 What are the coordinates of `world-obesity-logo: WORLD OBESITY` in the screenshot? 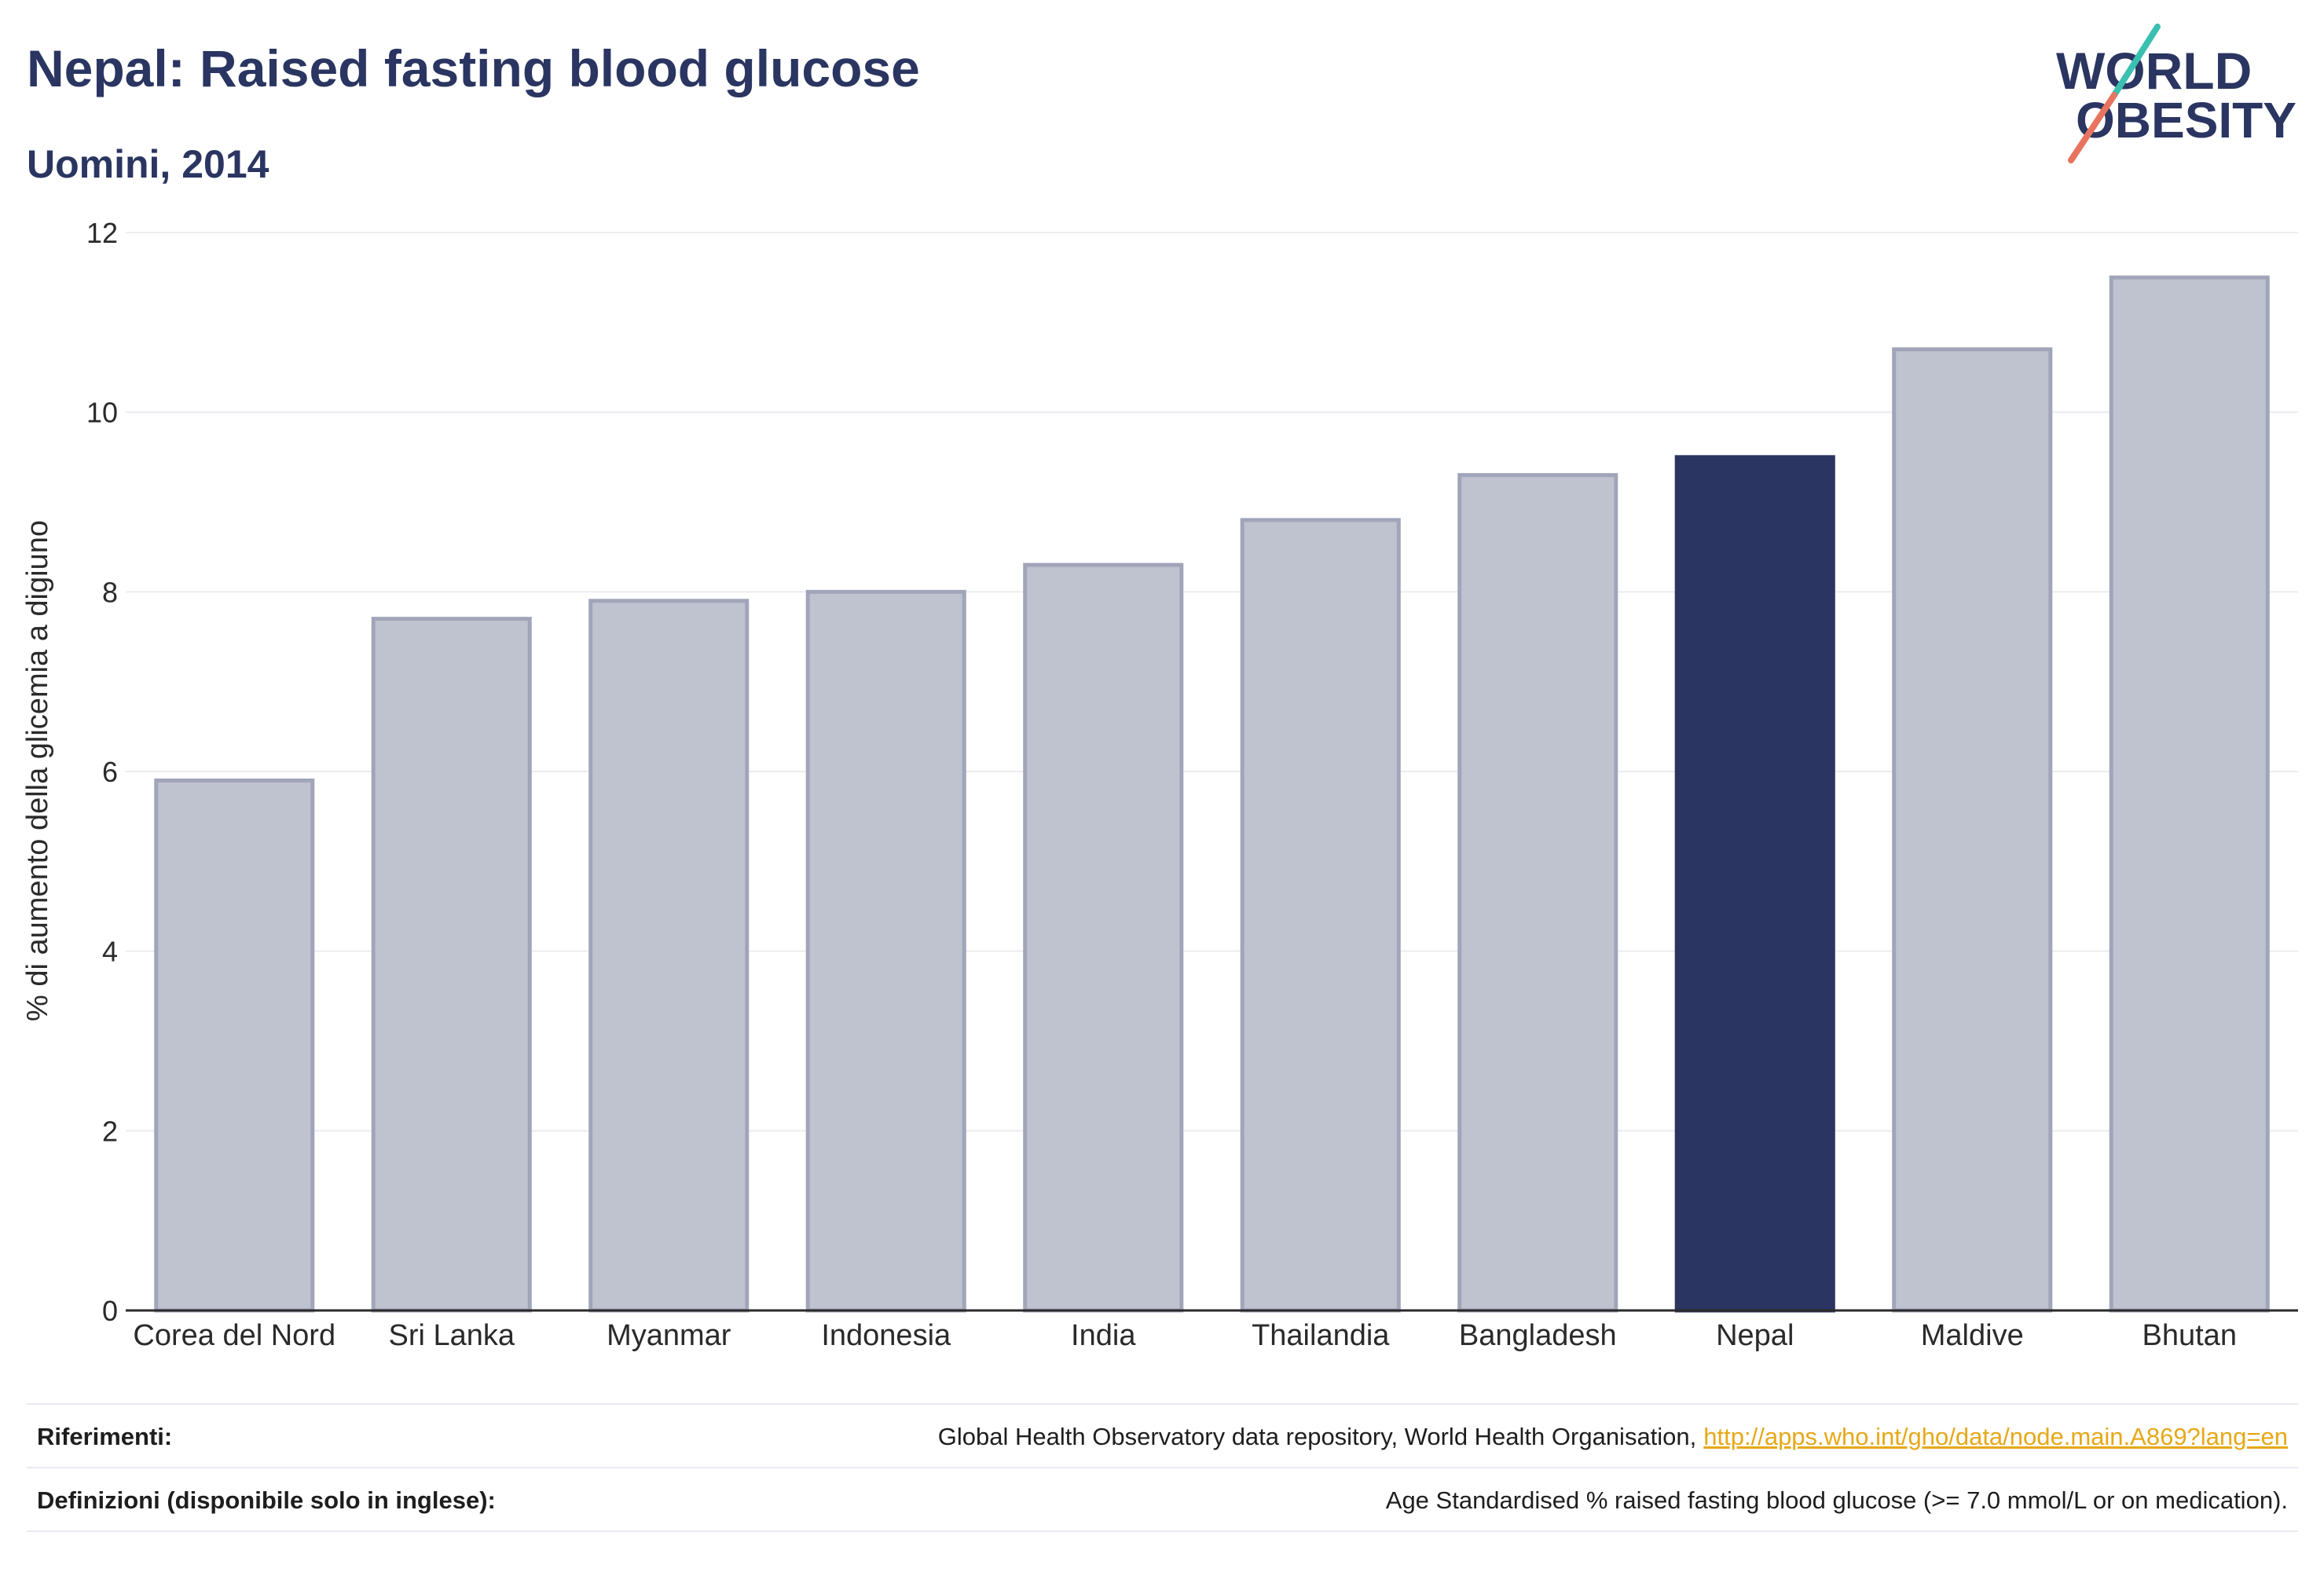 It's located at (2176, 93).